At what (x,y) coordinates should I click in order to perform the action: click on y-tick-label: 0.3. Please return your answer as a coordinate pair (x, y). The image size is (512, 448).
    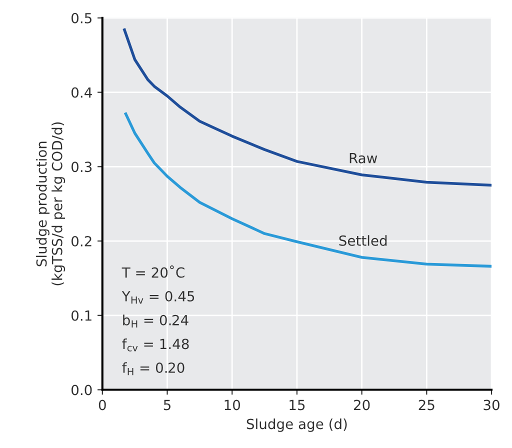
    Looking at the image, I should click on (82, 167).